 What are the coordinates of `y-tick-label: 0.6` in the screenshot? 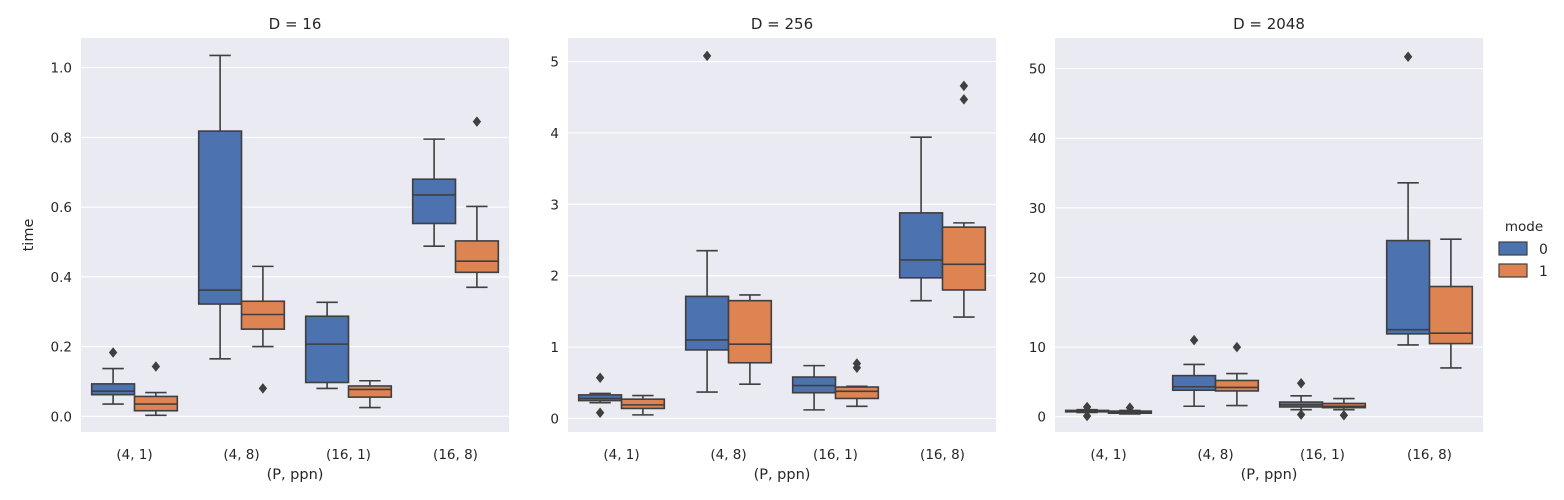 It's located at (61, 208).